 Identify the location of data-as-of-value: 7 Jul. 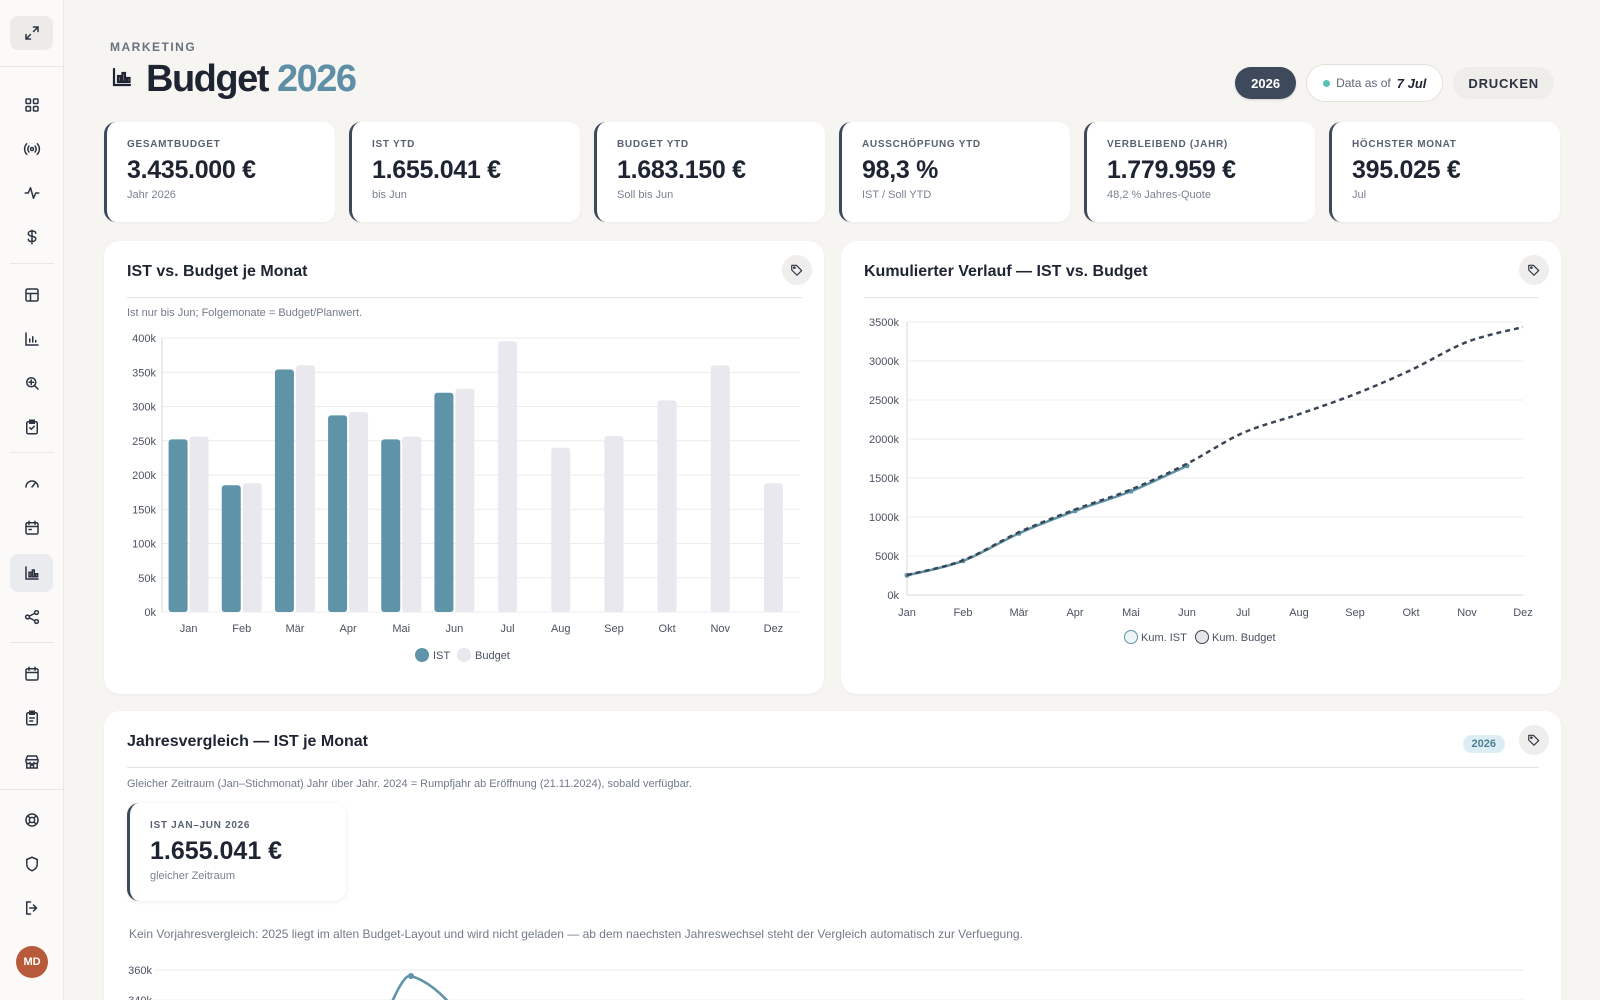
(1411, 83).